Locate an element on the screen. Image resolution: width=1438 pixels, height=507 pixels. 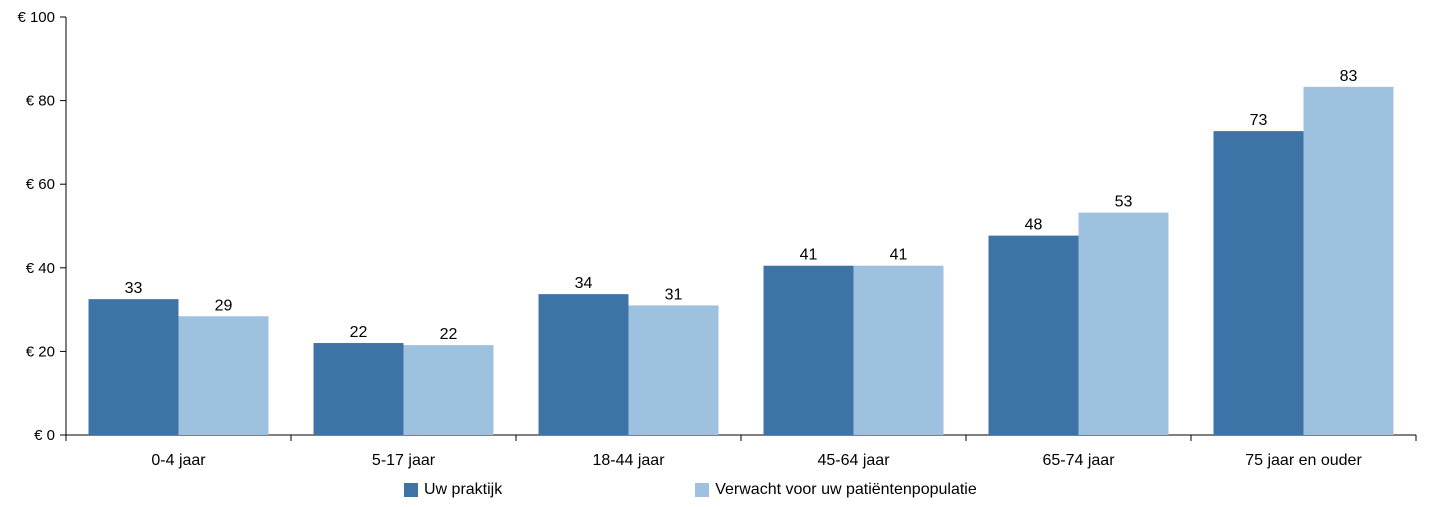
y-tick-label: € 100 is located at coordinates (36, 17).